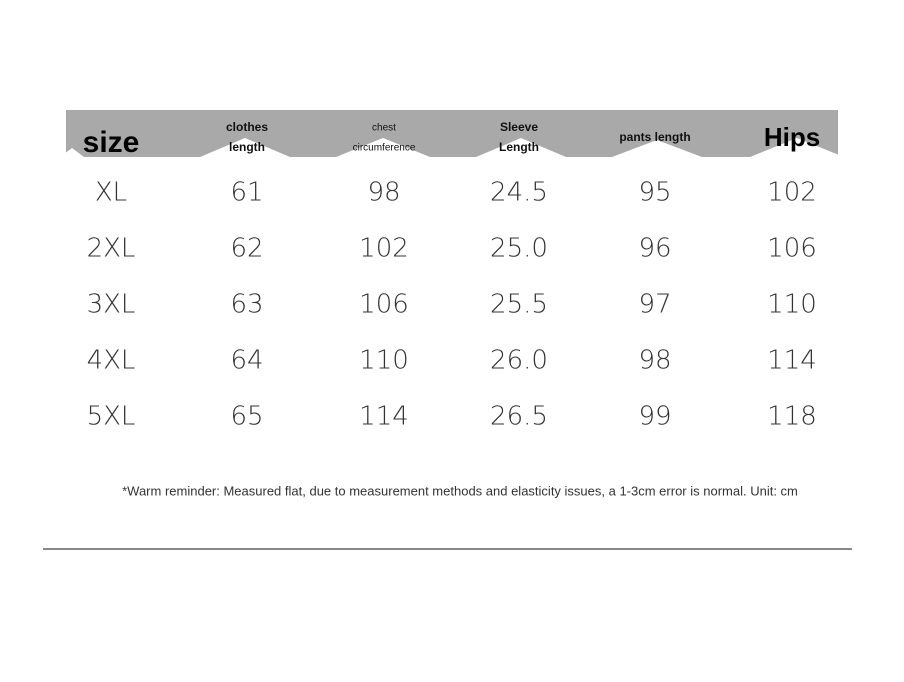 This screenshot has width=904, height=682. I want to click on cell: 25.5, so click(519, 305).